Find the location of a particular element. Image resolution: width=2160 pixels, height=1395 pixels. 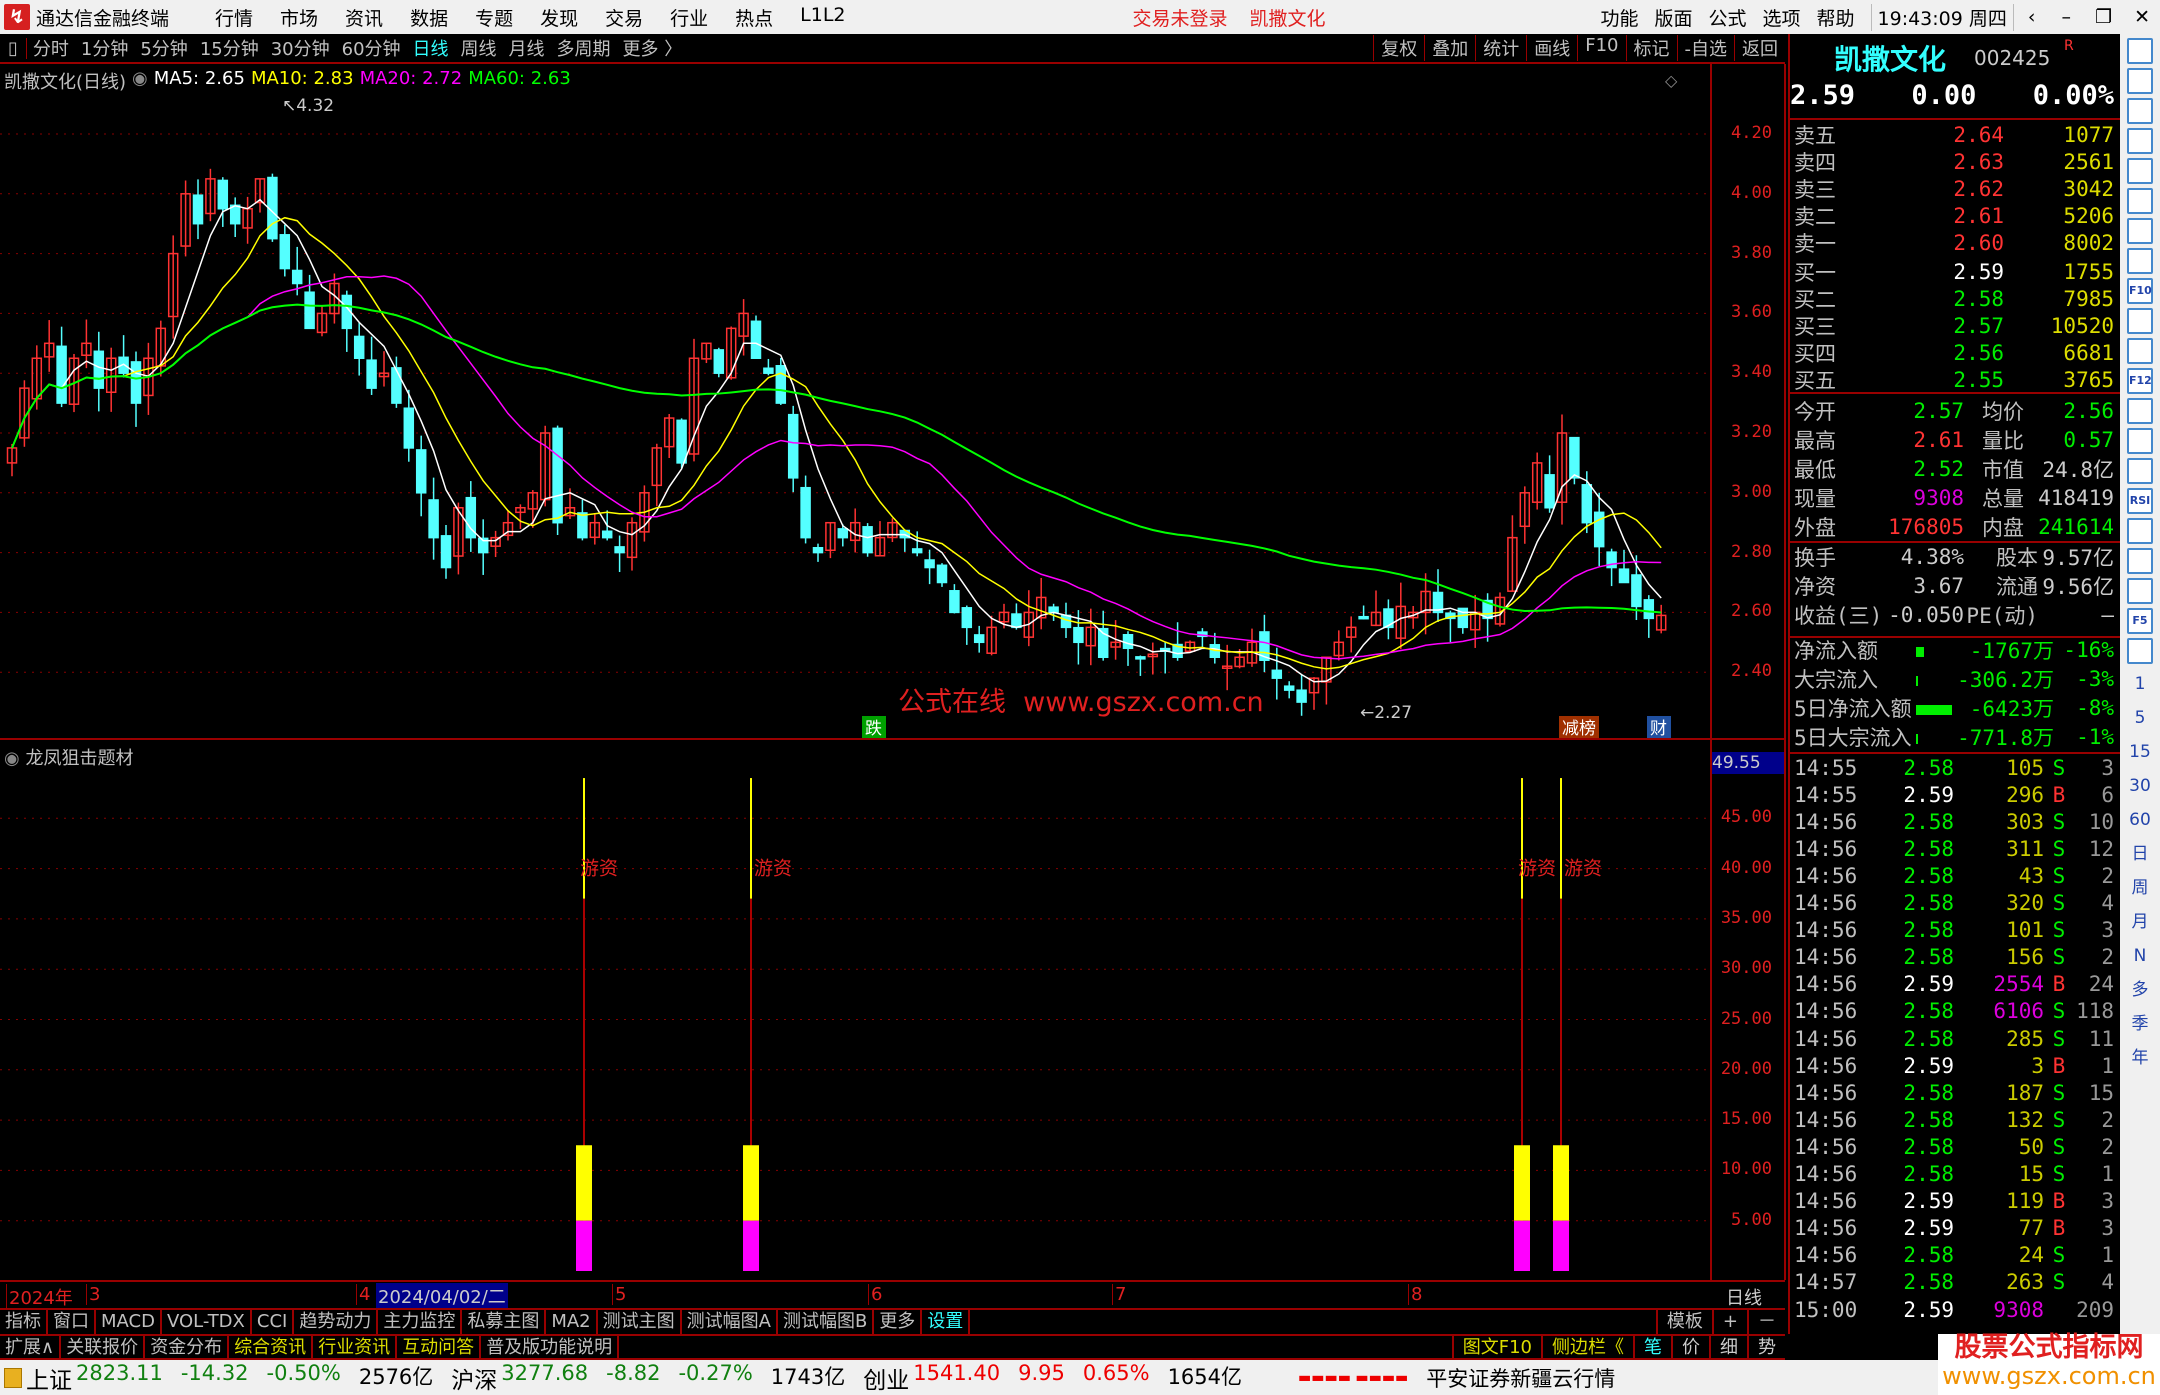

period-tab: 日线 is located at coordinates (430, 49).